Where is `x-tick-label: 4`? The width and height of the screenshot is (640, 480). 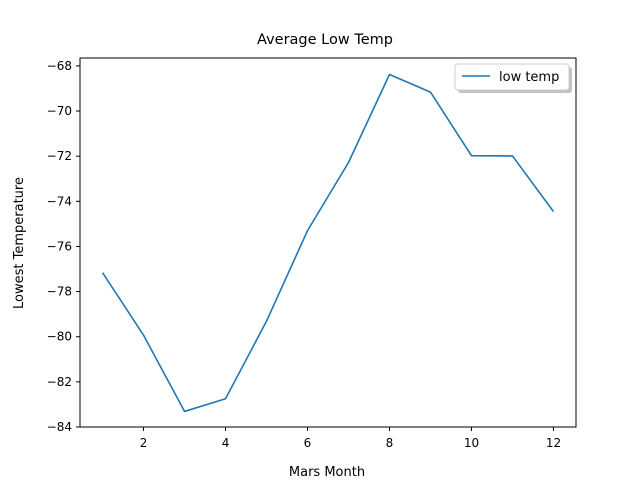
x-tick-label: 4 is located at coordinates (226, 443).